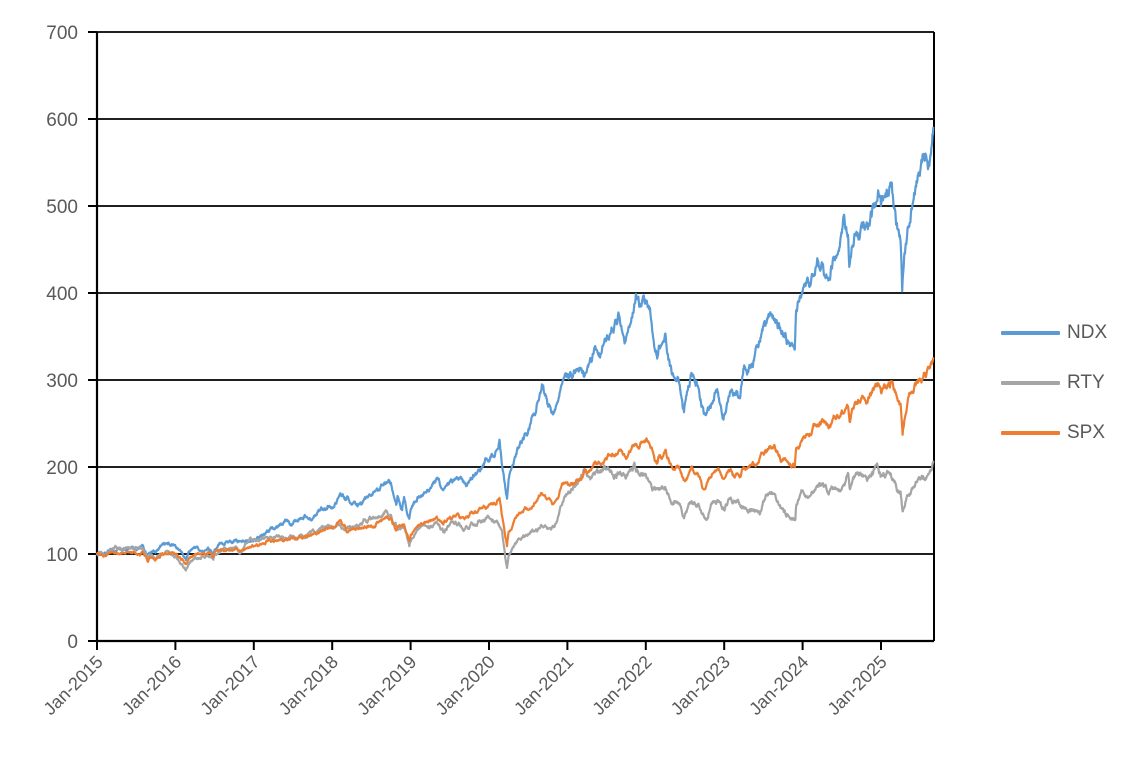 The width and height of the screenshot is (1143, 769). What do you see at coordinates (1087, 332) in the screenshot?
I see `legend-label-ndx: NDX` at bounding box center [1087, 332].